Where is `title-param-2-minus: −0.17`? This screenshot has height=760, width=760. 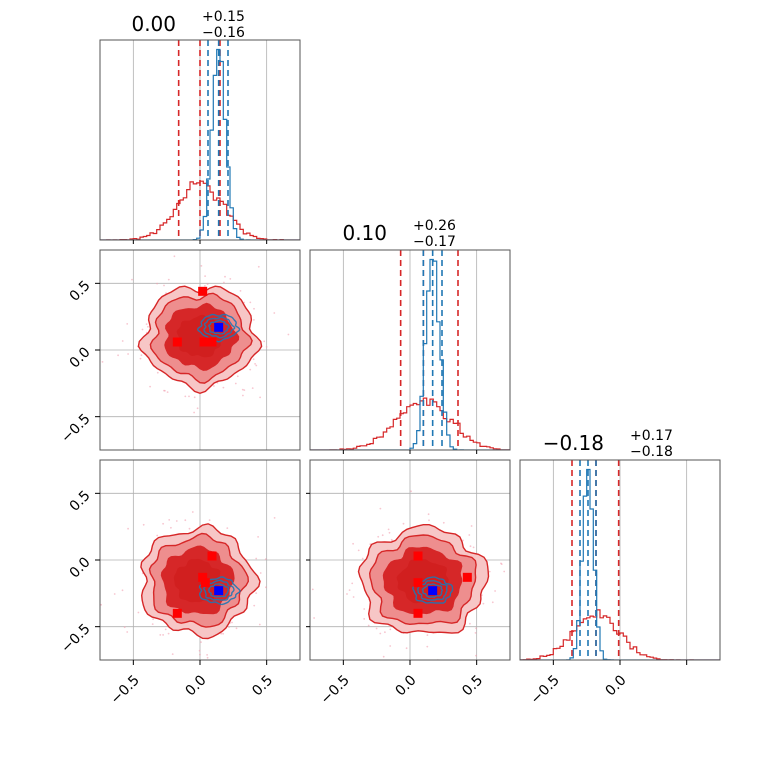
title-param-2-minus: −0.17 is located at coordinates (434, 242).